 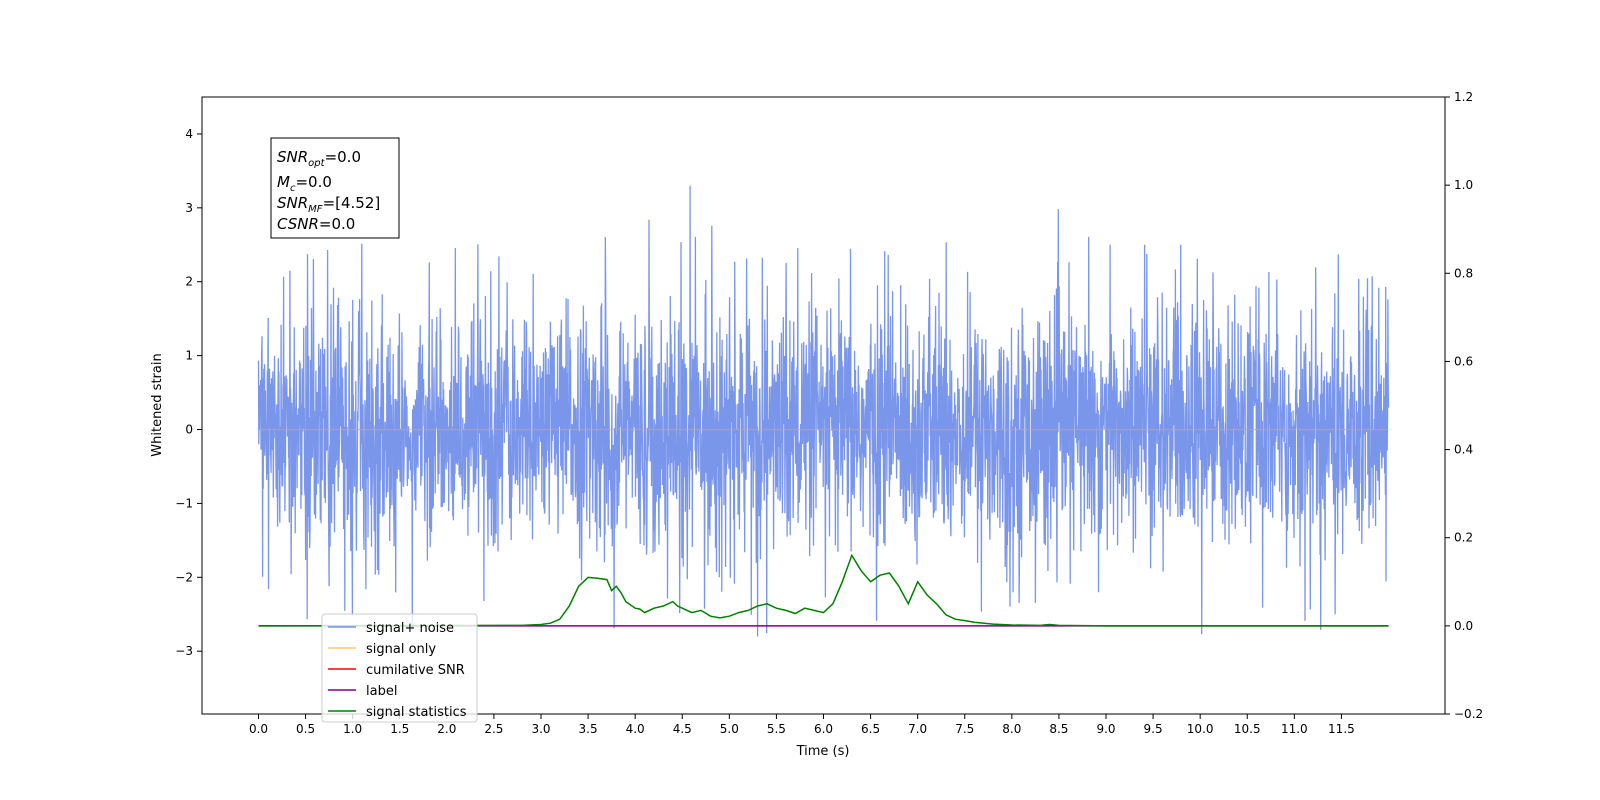 I want to click on y2-tick-label: 0.8, so click(x=1463, y=273).